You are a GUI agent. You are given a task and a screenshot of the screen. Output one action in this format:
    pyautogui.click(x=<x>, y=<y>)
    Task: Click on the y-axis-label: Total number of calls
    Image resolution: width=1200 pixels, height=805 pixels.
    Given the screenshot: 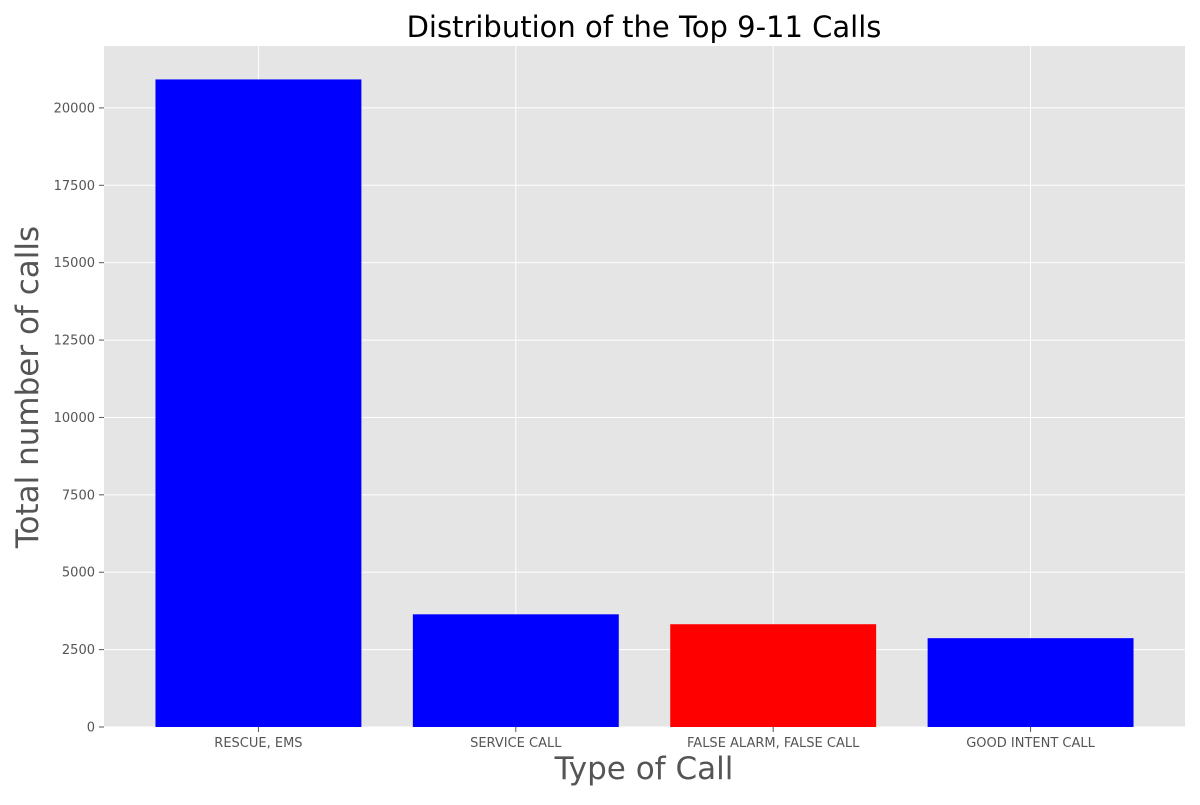 What is the action you would take?
    pyautogui.click(x=28, y=387)
    